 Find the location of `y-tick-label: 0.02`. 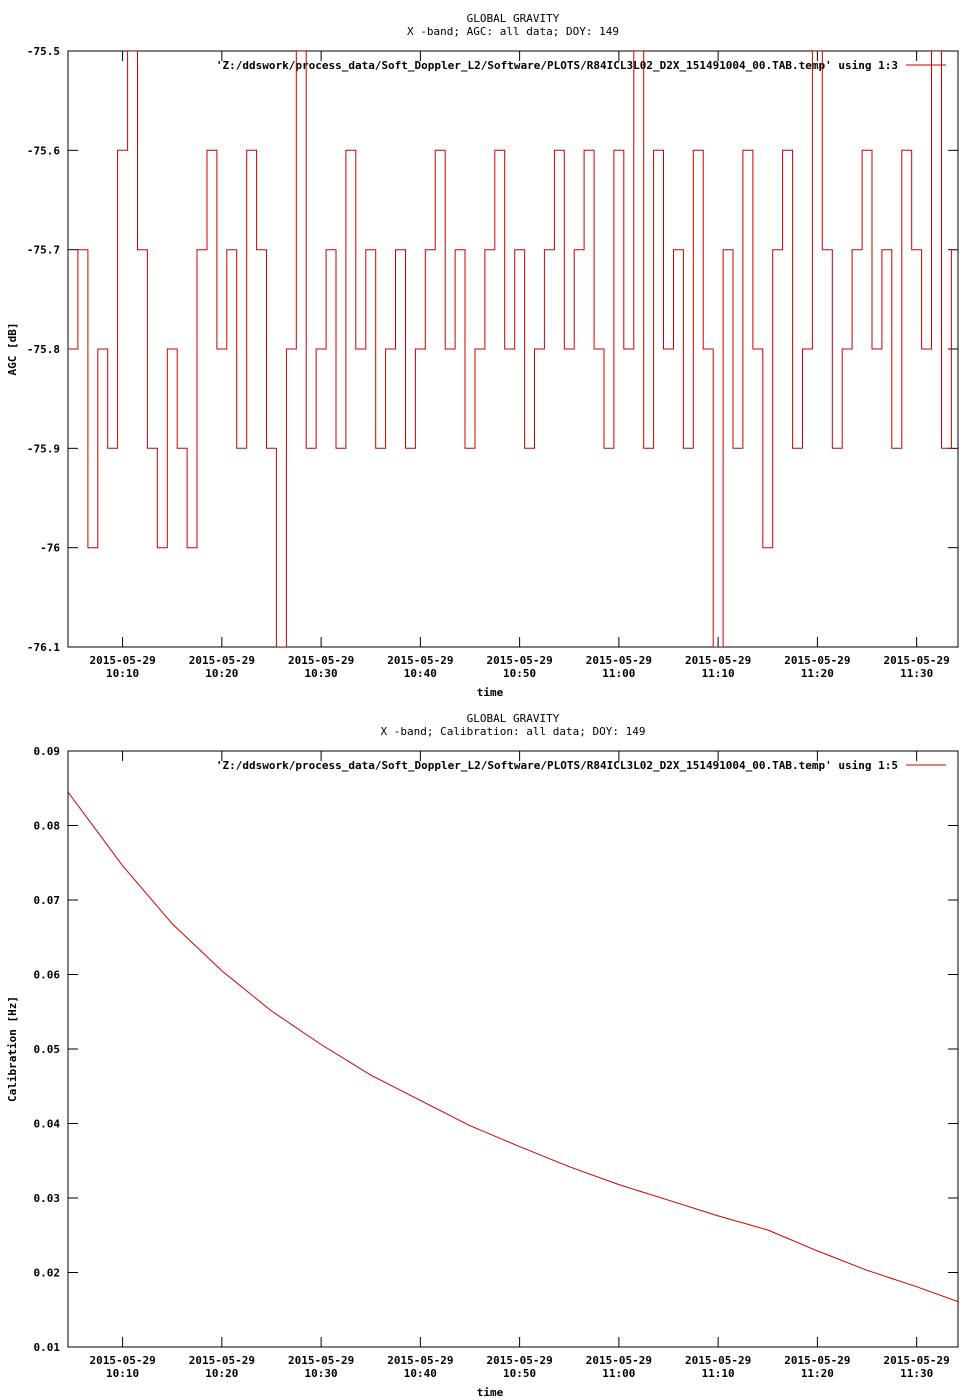

y-tick-label: 0.02 is located at coordinates (47, 1273).